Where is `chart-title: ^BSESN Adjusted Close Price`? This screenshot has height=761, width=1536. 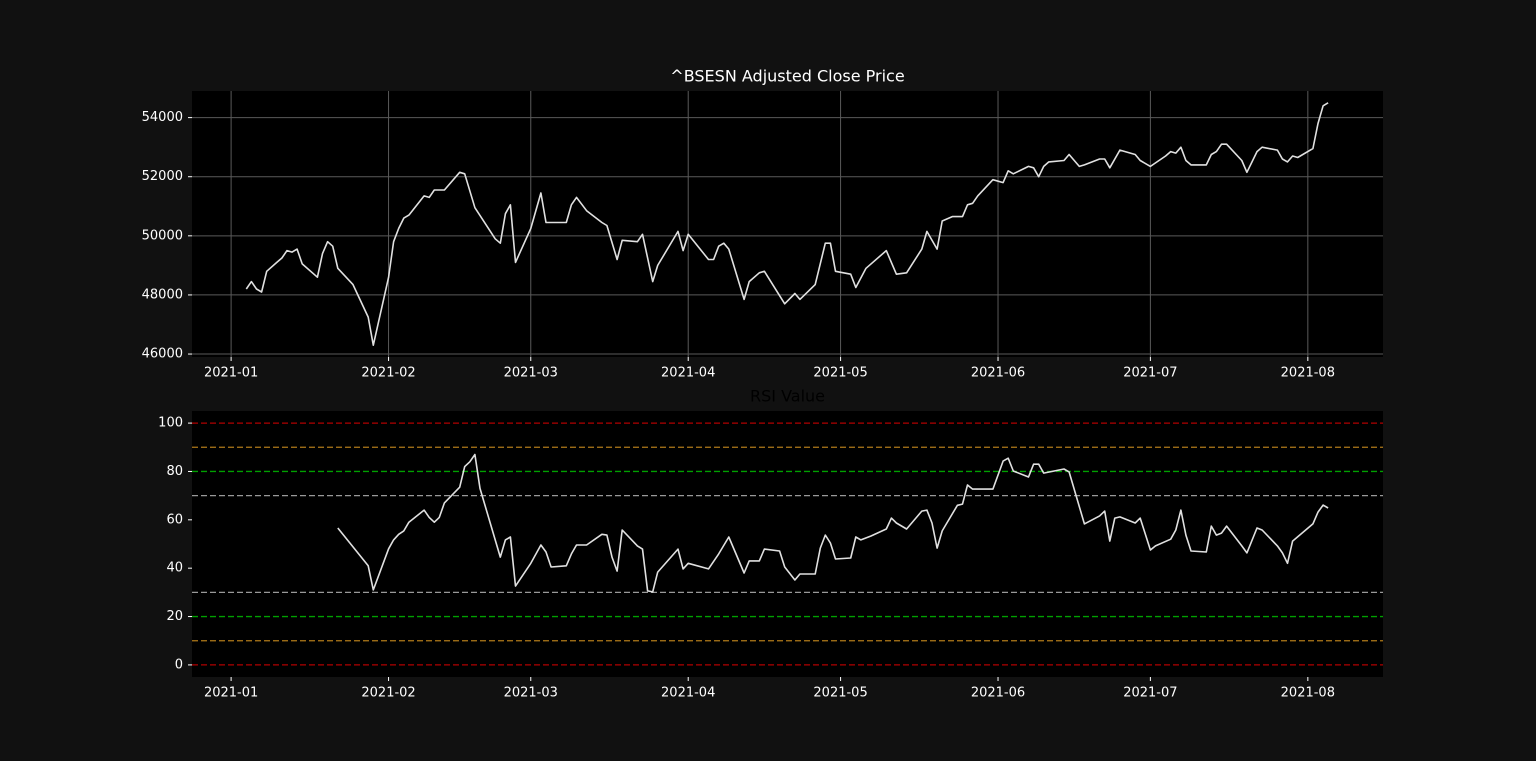 chart-title: ^BSESN Adjusted Close Price is located at coordinates (787, 76).